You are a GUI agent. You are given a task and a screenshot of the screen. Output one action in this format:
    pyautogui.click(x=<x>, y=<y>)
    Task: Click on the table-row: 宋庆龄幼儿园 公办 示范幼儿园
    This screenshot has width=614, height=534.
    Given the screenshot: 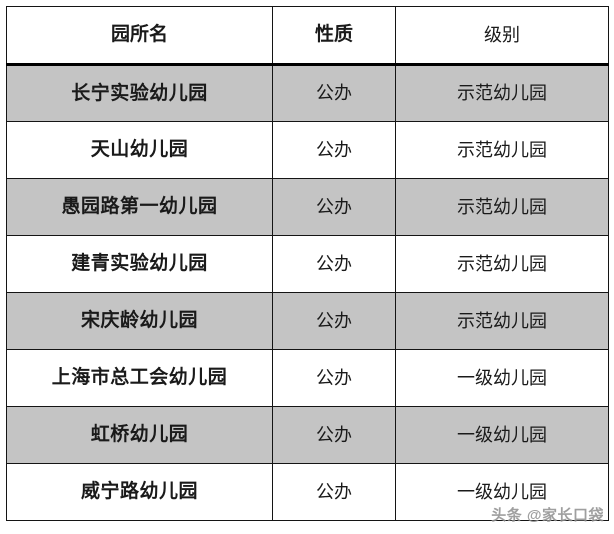 What is the action you would take?
    pyautogui.click(x=307, y=321)
    